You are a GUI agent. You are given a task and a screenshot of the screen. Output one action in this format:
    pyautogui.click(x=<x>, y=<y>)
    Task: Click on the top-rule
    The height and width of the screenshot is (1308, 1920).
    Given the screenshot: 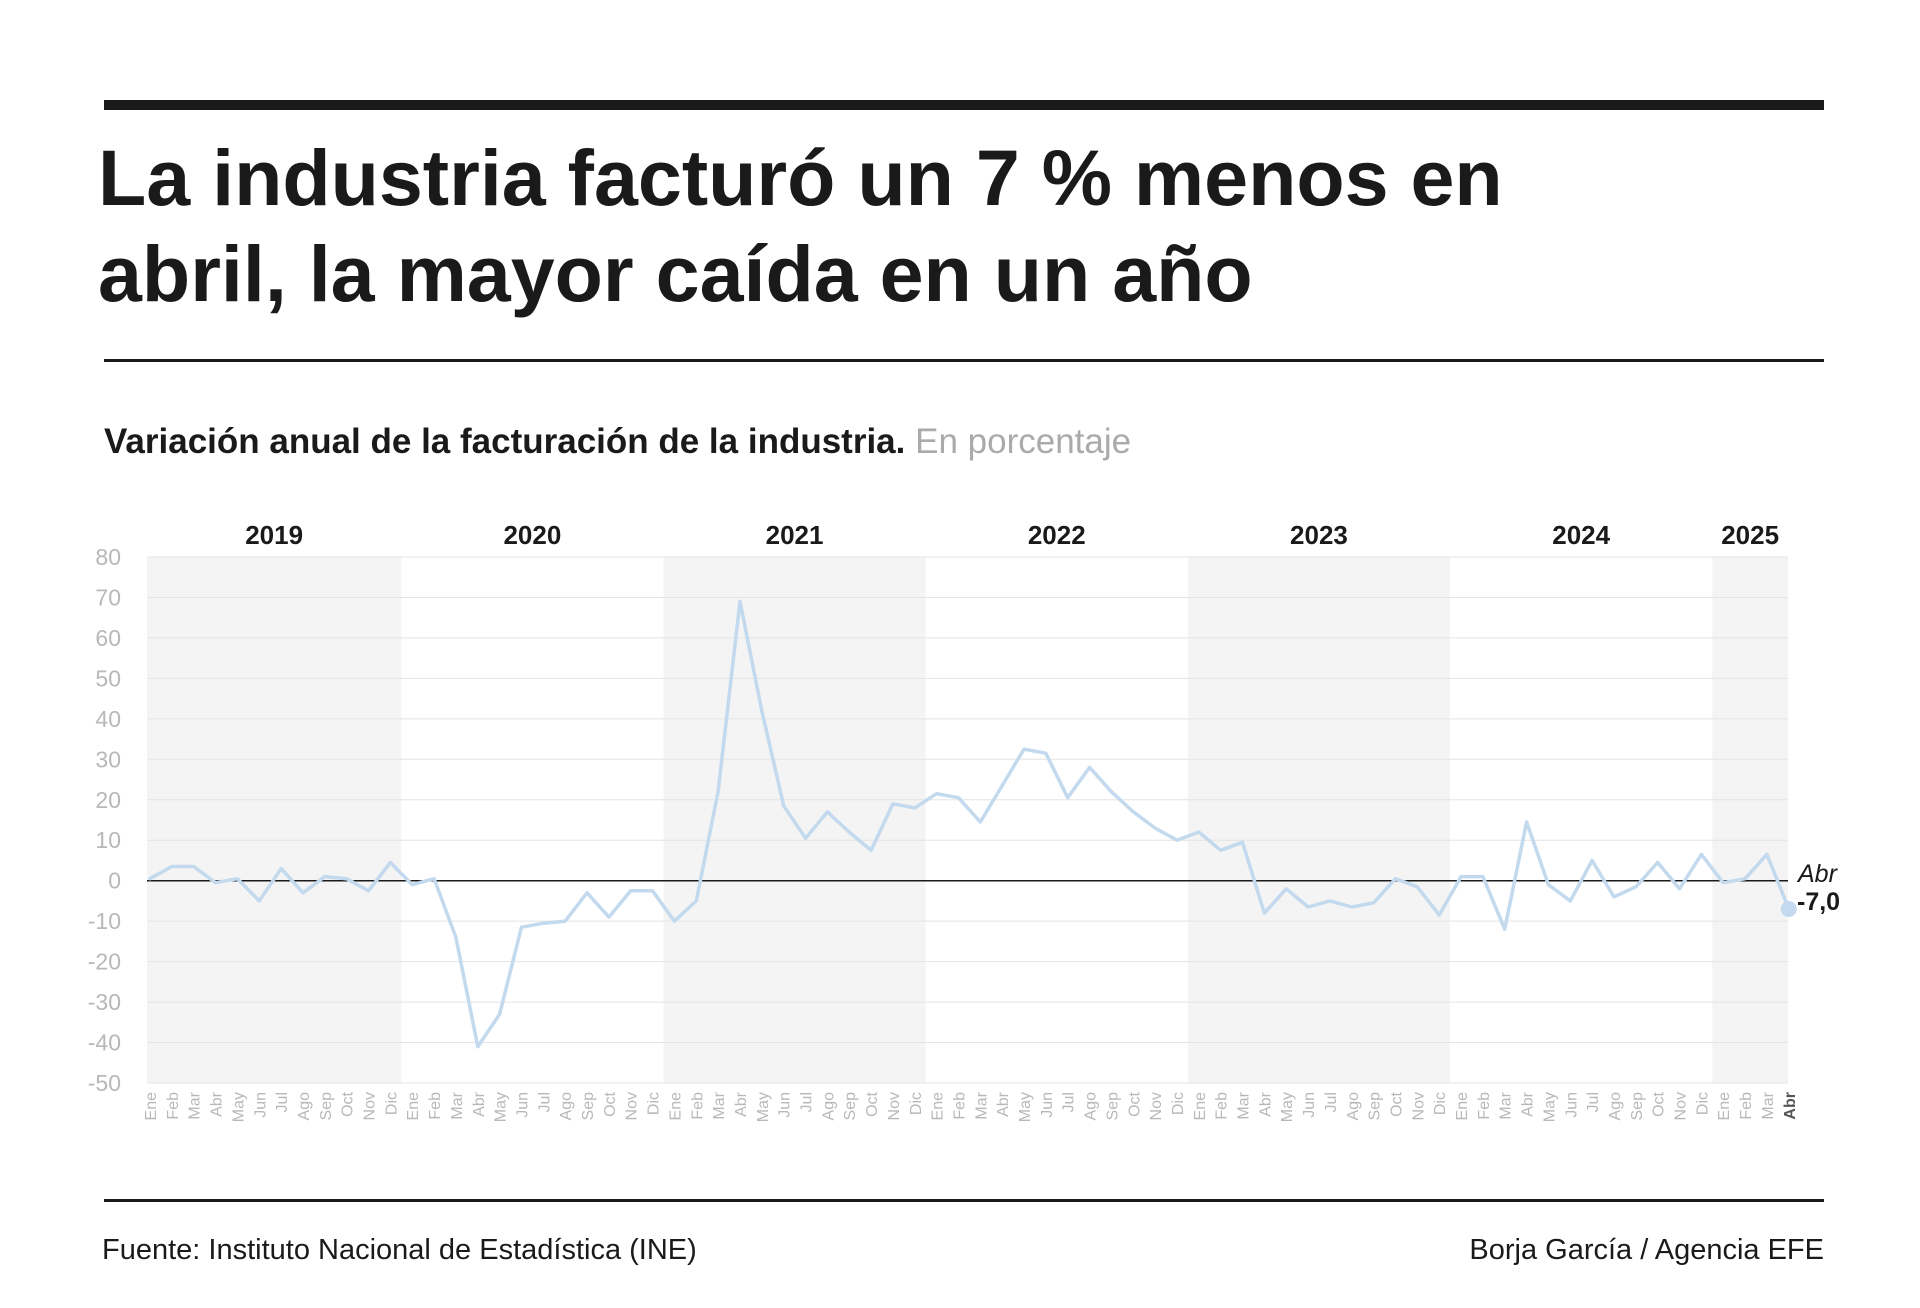 What is the action you would take?
    pyautogui.click(x=964, y=105)
    